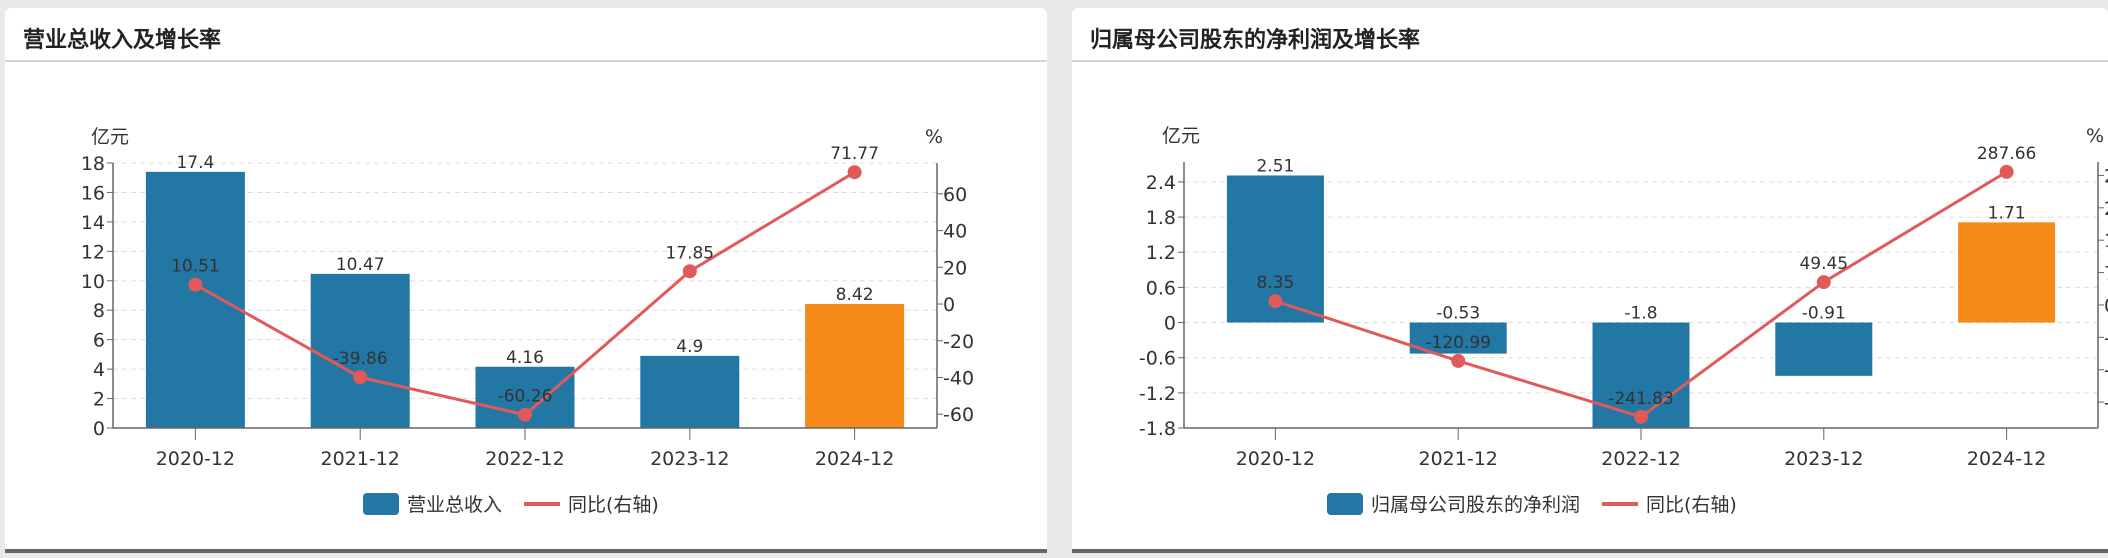 This screenshot has height=558, width=2108. I want to click on growth-value-label: 10.51, so click(195, 267).